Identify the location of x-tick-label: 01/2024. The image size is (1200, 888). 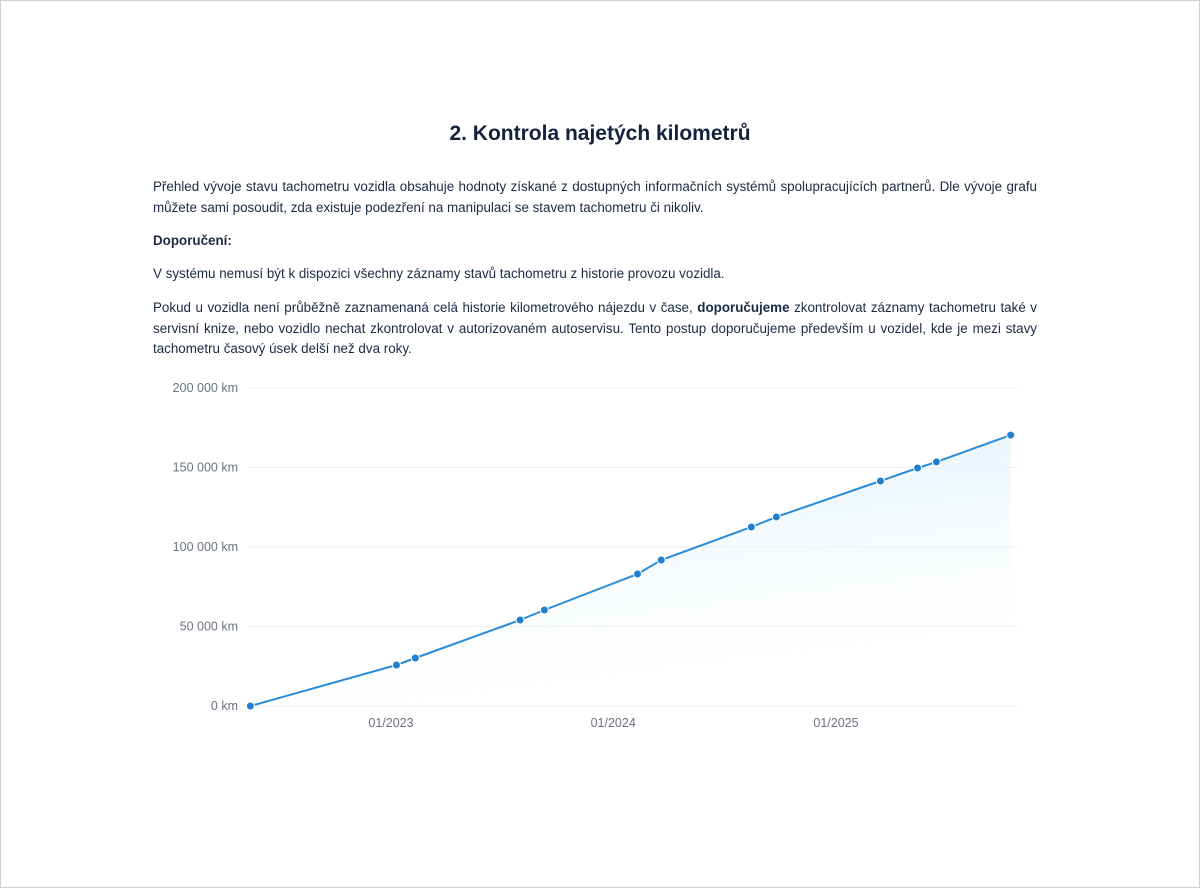
(613, 723).